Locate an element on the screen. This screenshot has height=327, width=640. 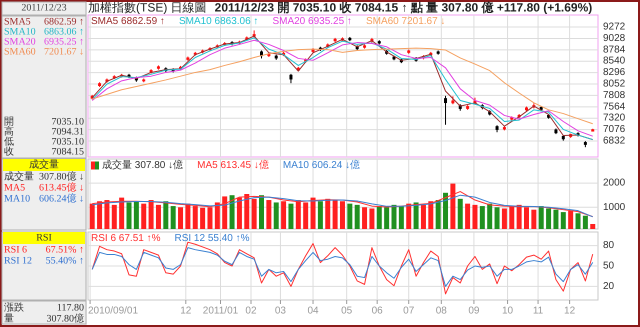
y-tick-label: 8540 is located at coordinates (614, 61).